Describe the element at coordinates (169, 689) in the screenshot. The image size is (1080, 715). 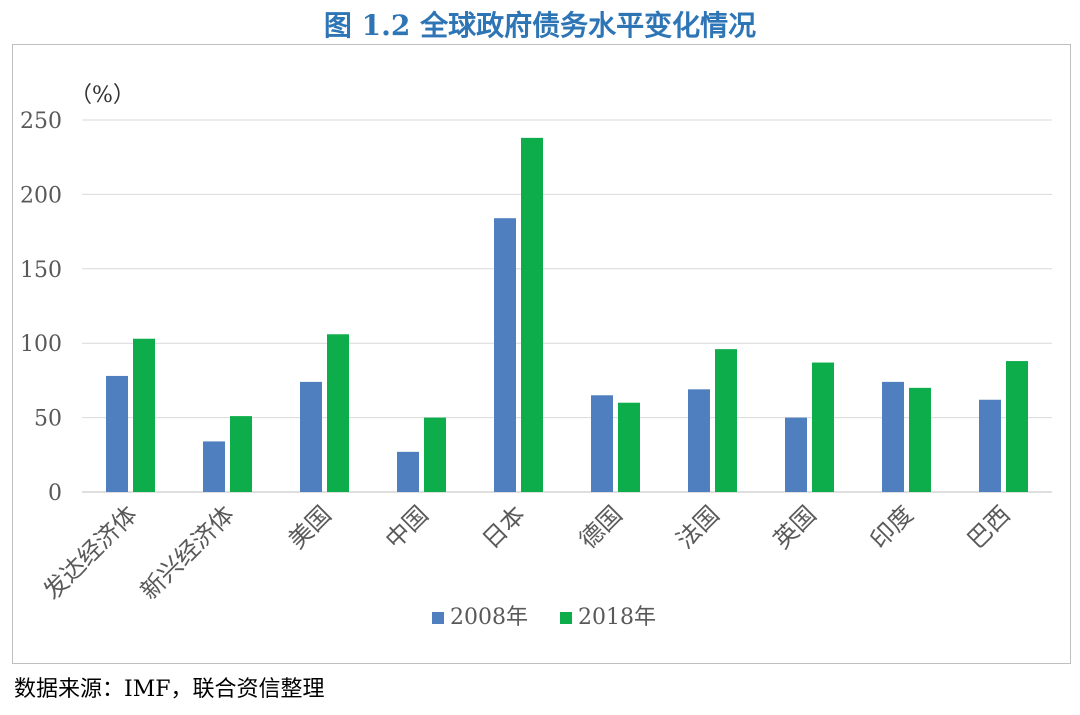
I see `source-note: 数据来源：IMF，联合资信整理` at that location.